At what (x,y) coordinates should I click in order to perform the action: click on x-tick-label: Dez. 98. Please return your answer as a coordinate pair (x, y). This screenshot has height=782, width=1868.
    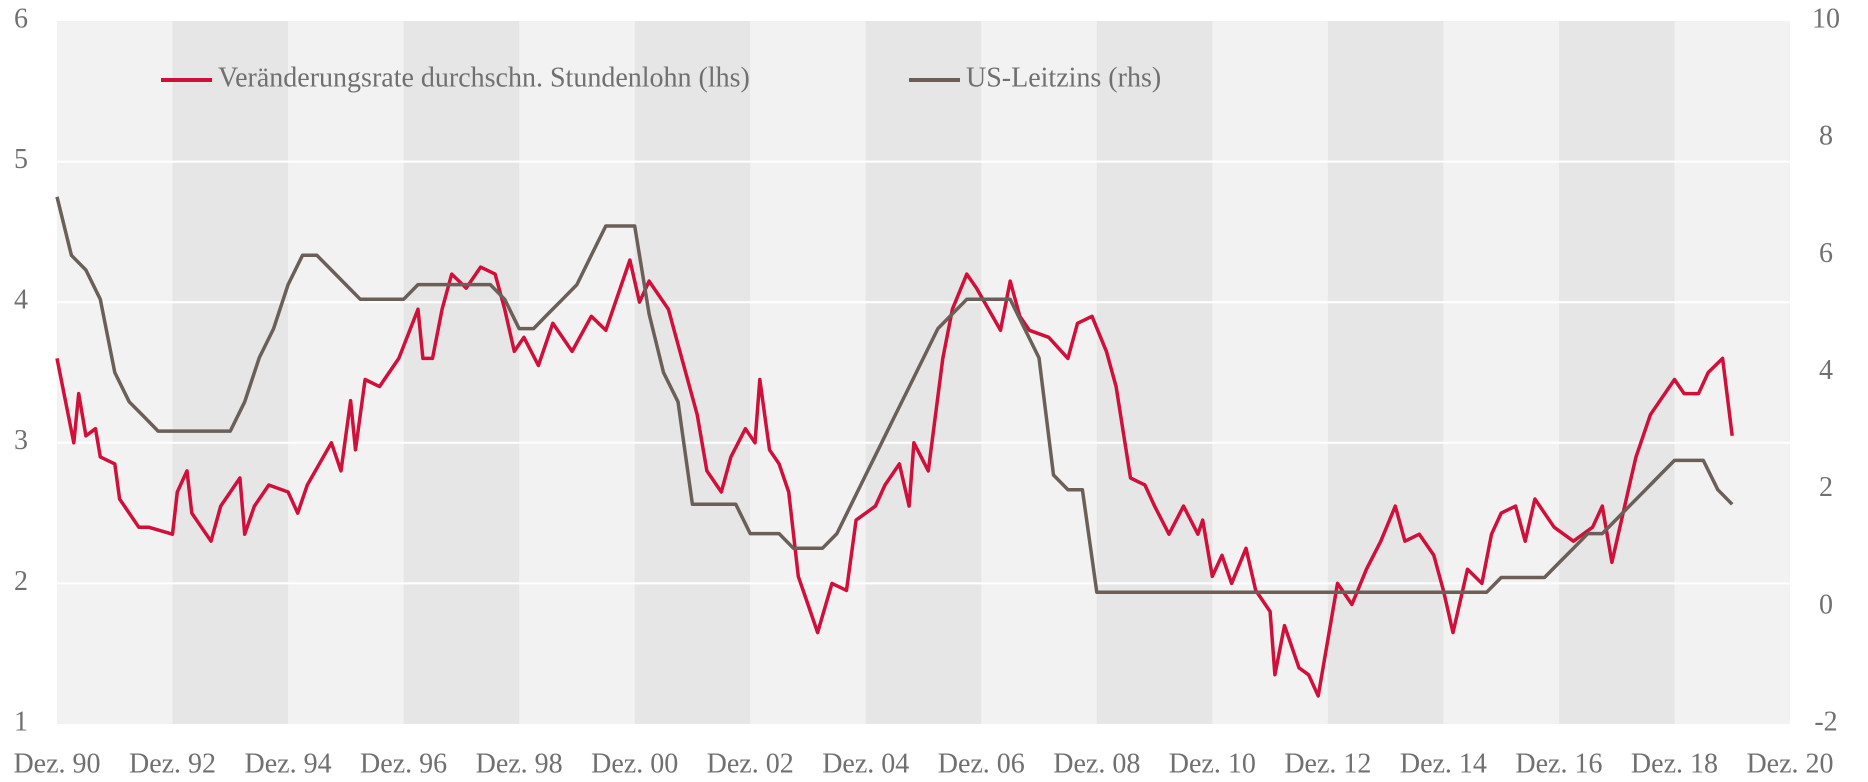
    Looking at the image, I should click on (519, 763).